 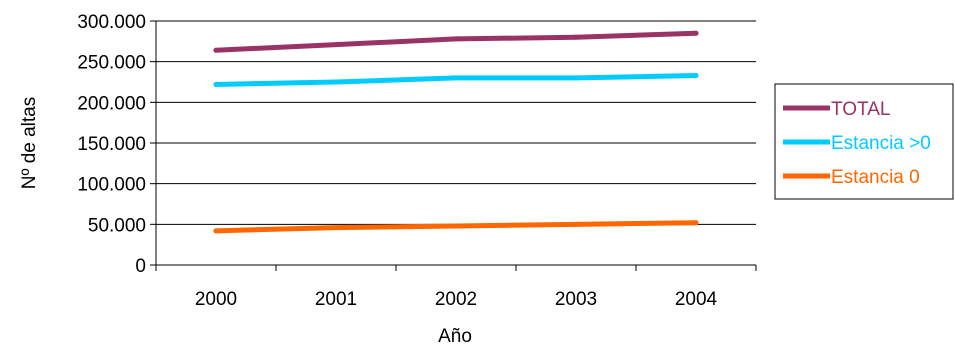 I want to click on legend-label: TOTAL, so click(x=860, y=109).